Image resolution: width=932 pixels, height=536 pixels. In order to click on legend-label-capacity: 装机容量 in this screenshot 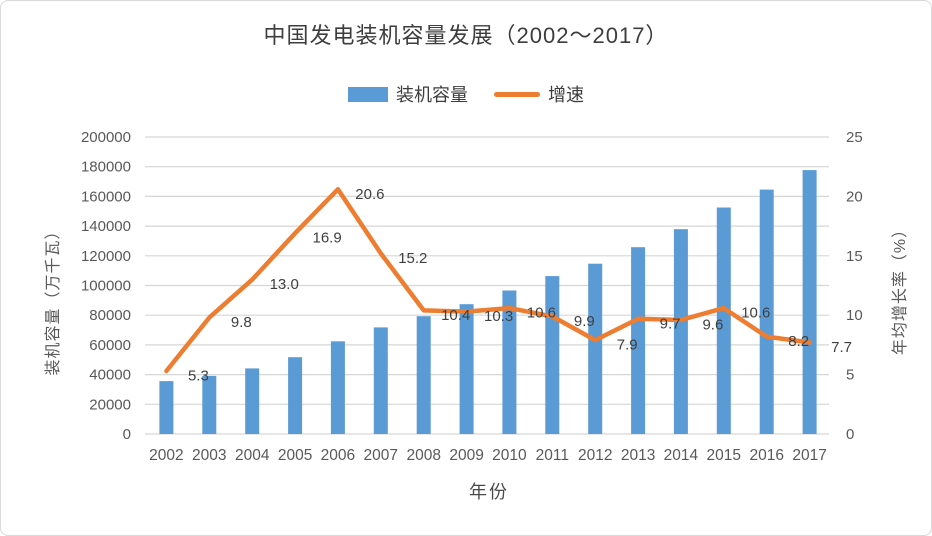, I will do `click(432, 95)`.